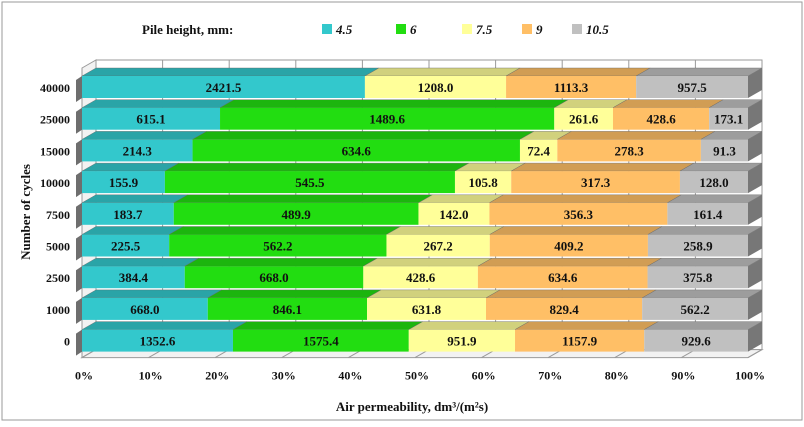  What do you see at coordinates (55, 88) in the screenshot?
I see `y-tick-label: 40000` at bounding box center [55, 88].